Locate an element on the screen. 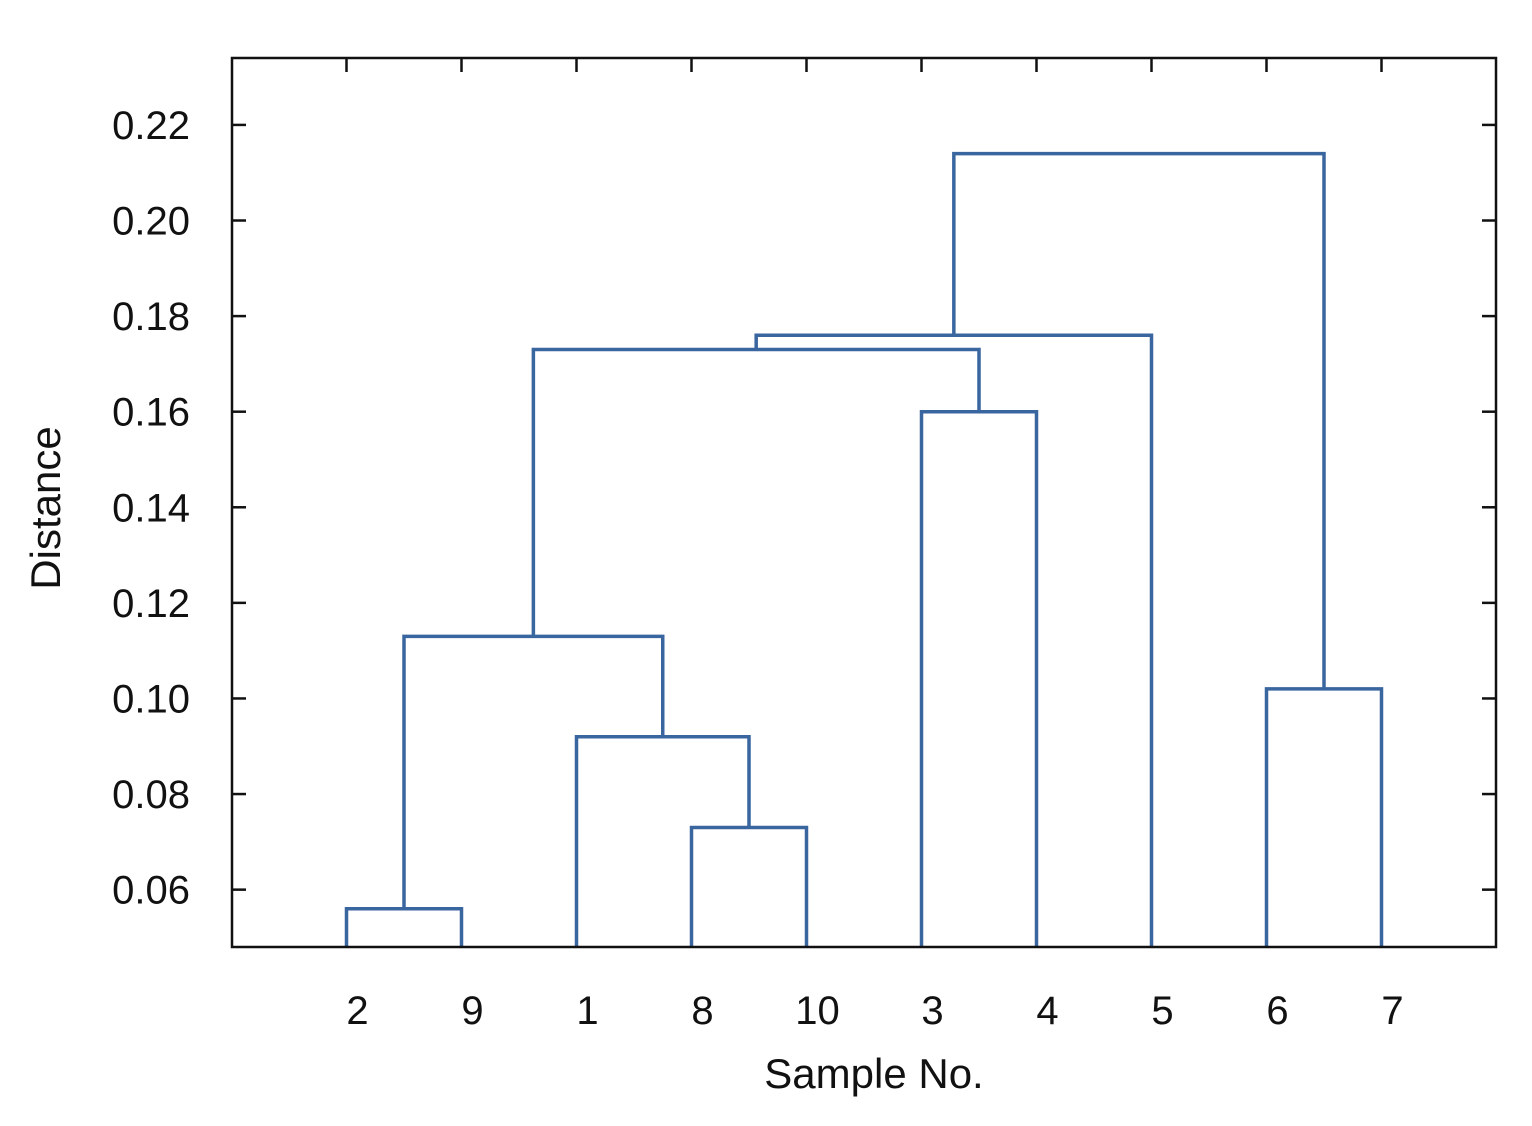  x-tick-label: 4 is located at coordinates (1047, 1011).